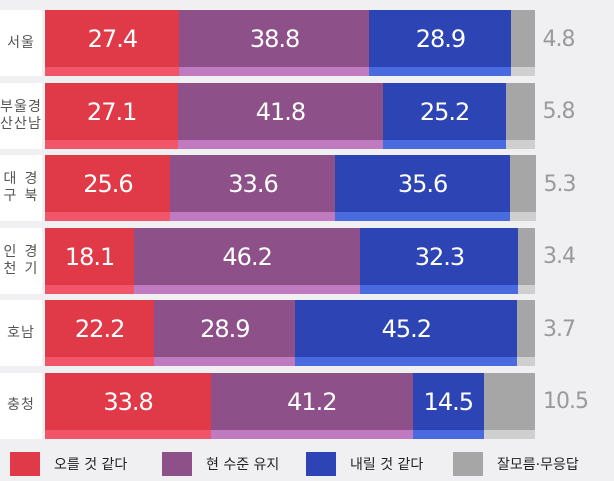  Describe the element at coordinates (21, 188) in the screenshot. I see `category-label: 대구 경북` at that location.